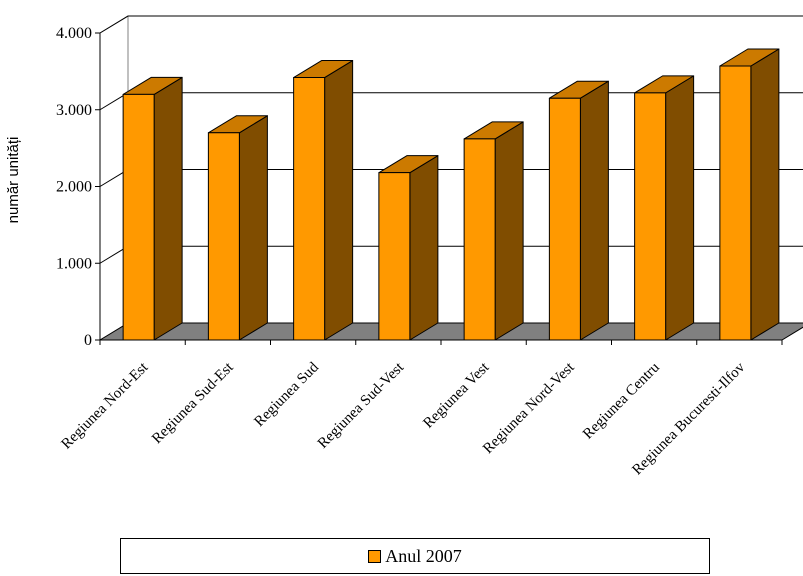  I want to click on y-tick-label: 2.000, so click(74, 187).